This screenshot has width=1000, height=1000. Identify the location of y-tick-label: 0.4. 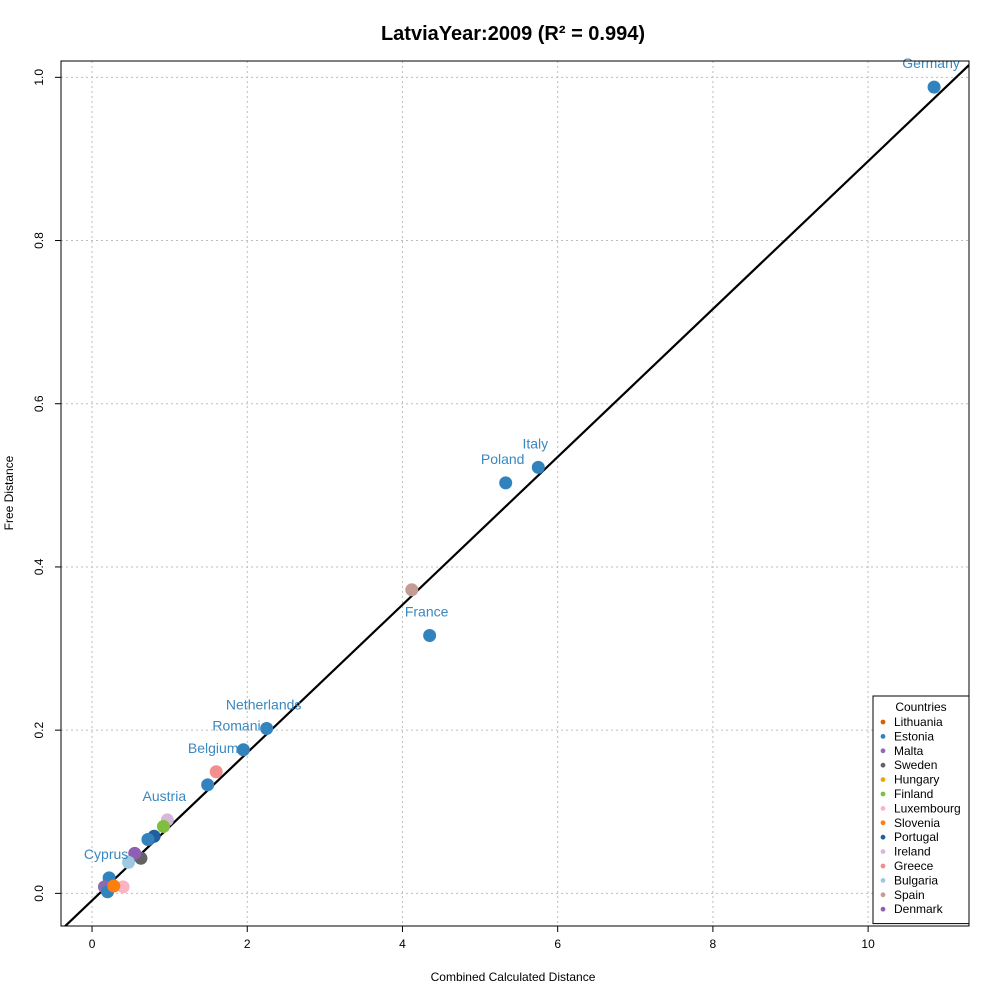
(39, 566).